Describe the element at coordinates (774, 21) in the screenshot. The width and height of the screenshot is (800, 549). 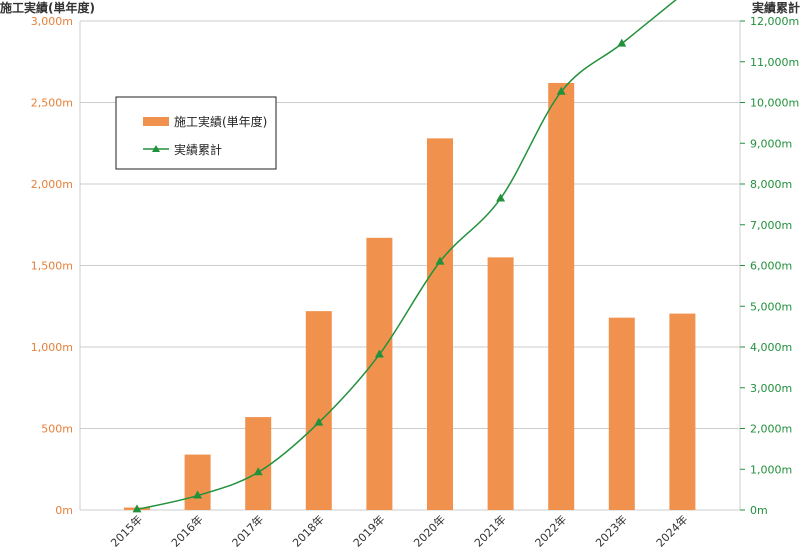
I see `right-tick-label: 12,000m` at that location.